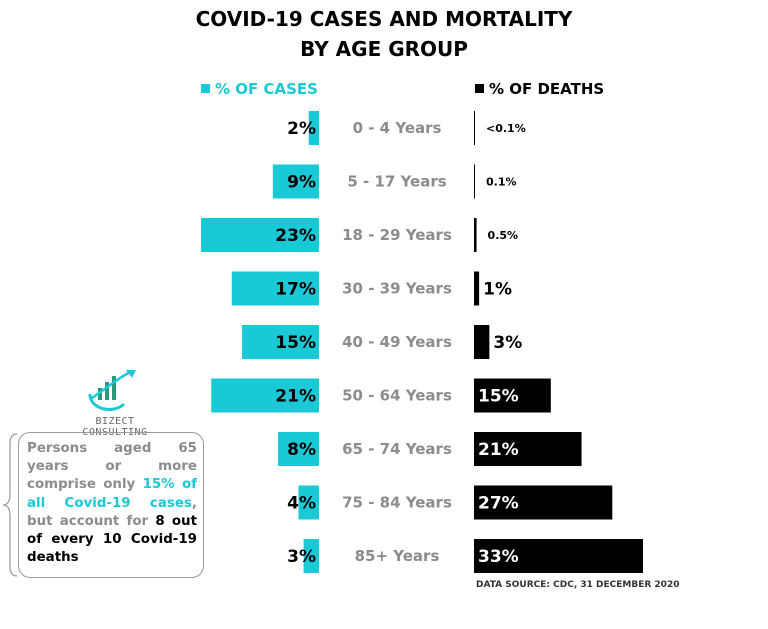 The height and width of the screenshot is (629, 768). I want to click on age-label-0: 0 - 4 Years, so click(397, 128).